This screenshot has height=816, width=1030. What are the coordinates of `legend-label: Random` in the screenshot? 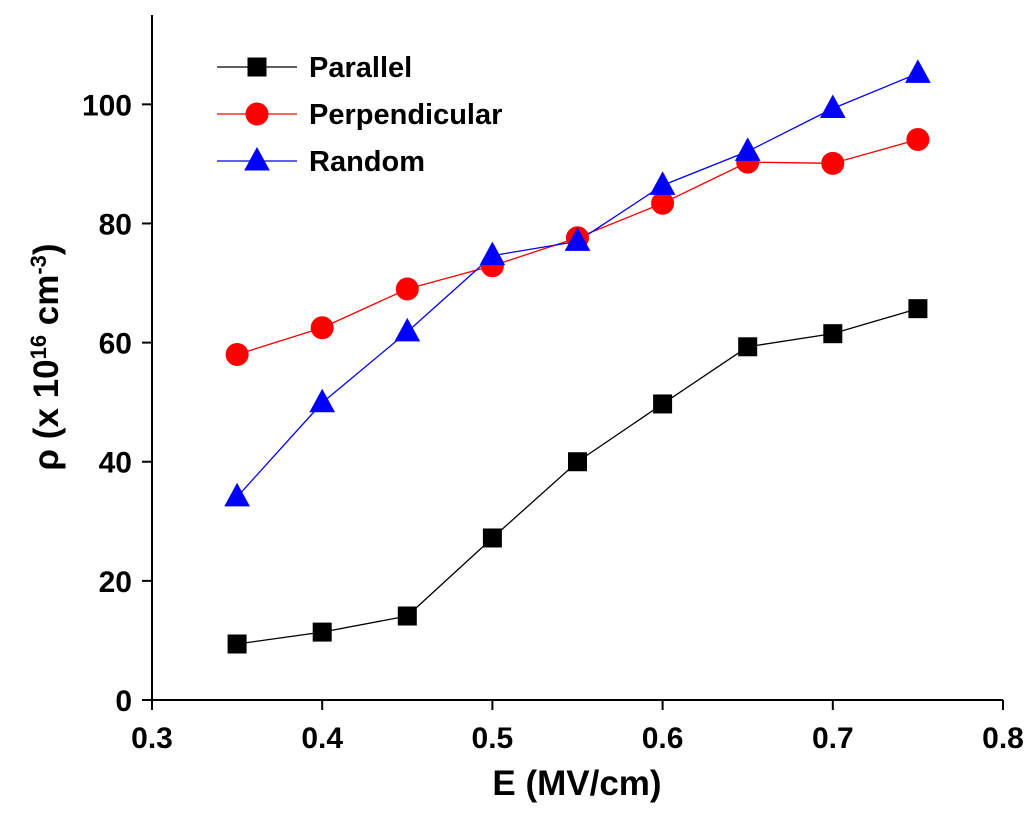 It's located at (367, 162).